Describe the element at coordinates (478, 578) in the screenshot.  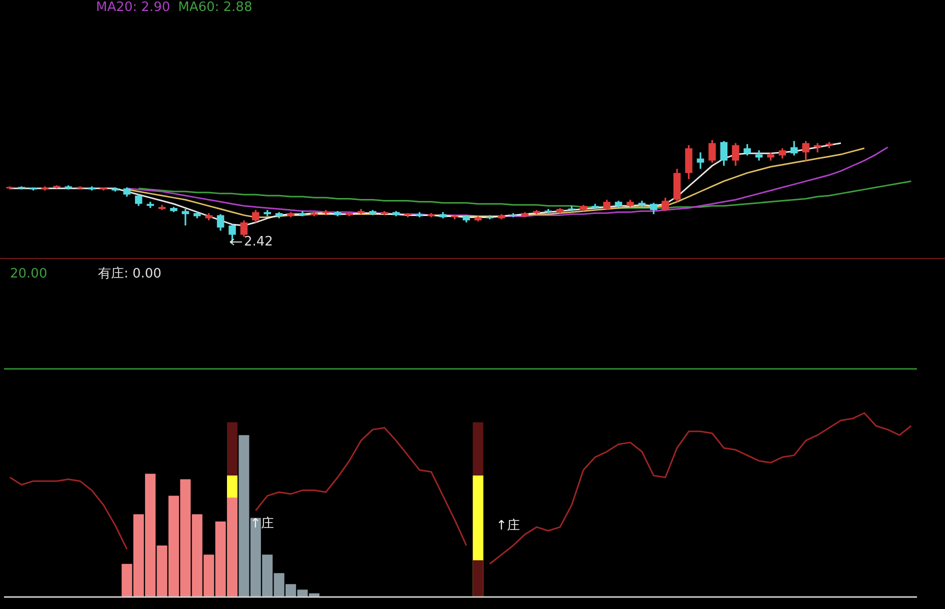
I see `bar` at that location.